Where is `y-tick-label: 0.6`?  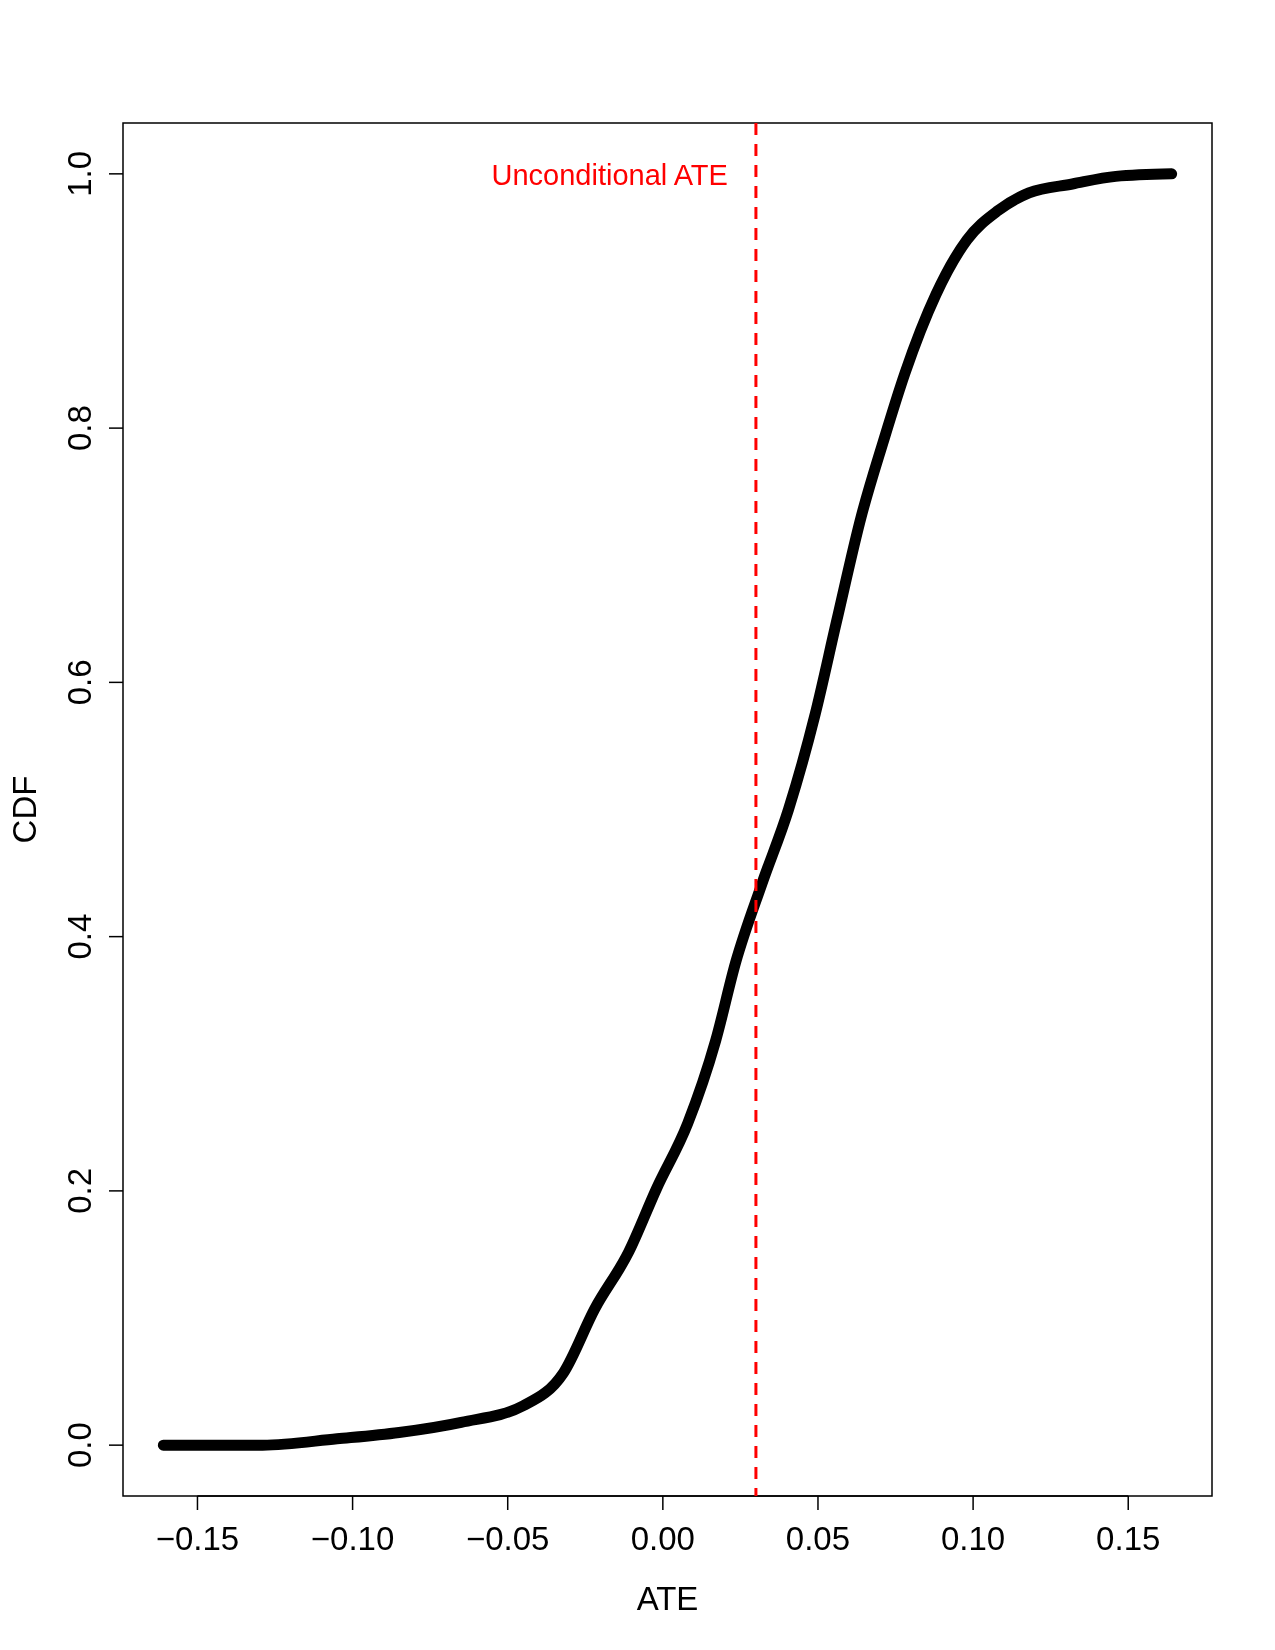
y-tick-label: 0.6 is located at coordinates (79, 682).